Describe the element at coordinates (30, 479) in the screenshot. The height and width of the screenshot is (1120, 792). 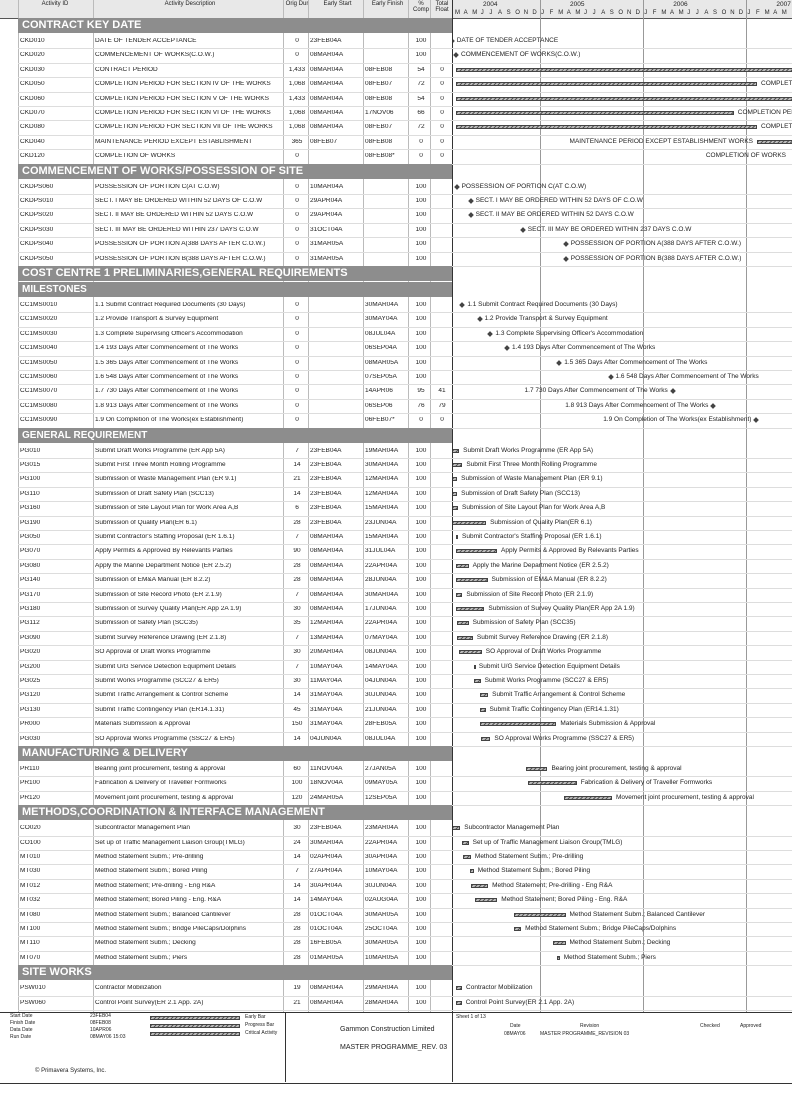
I see `cell-id: PG100` at that location.